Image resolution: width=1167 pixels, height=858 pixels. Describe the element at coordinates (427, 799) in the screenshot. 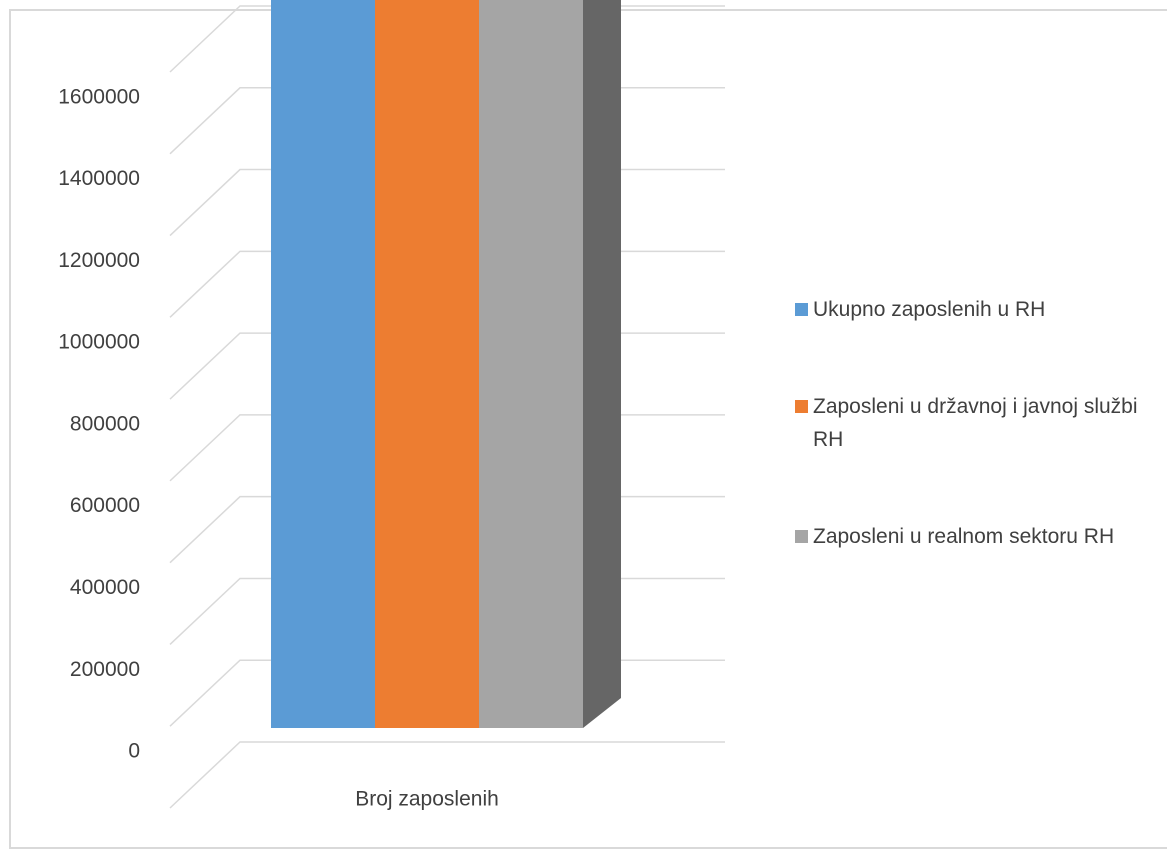

I see `x-tick-label: Broj zaposlenih` at that location.